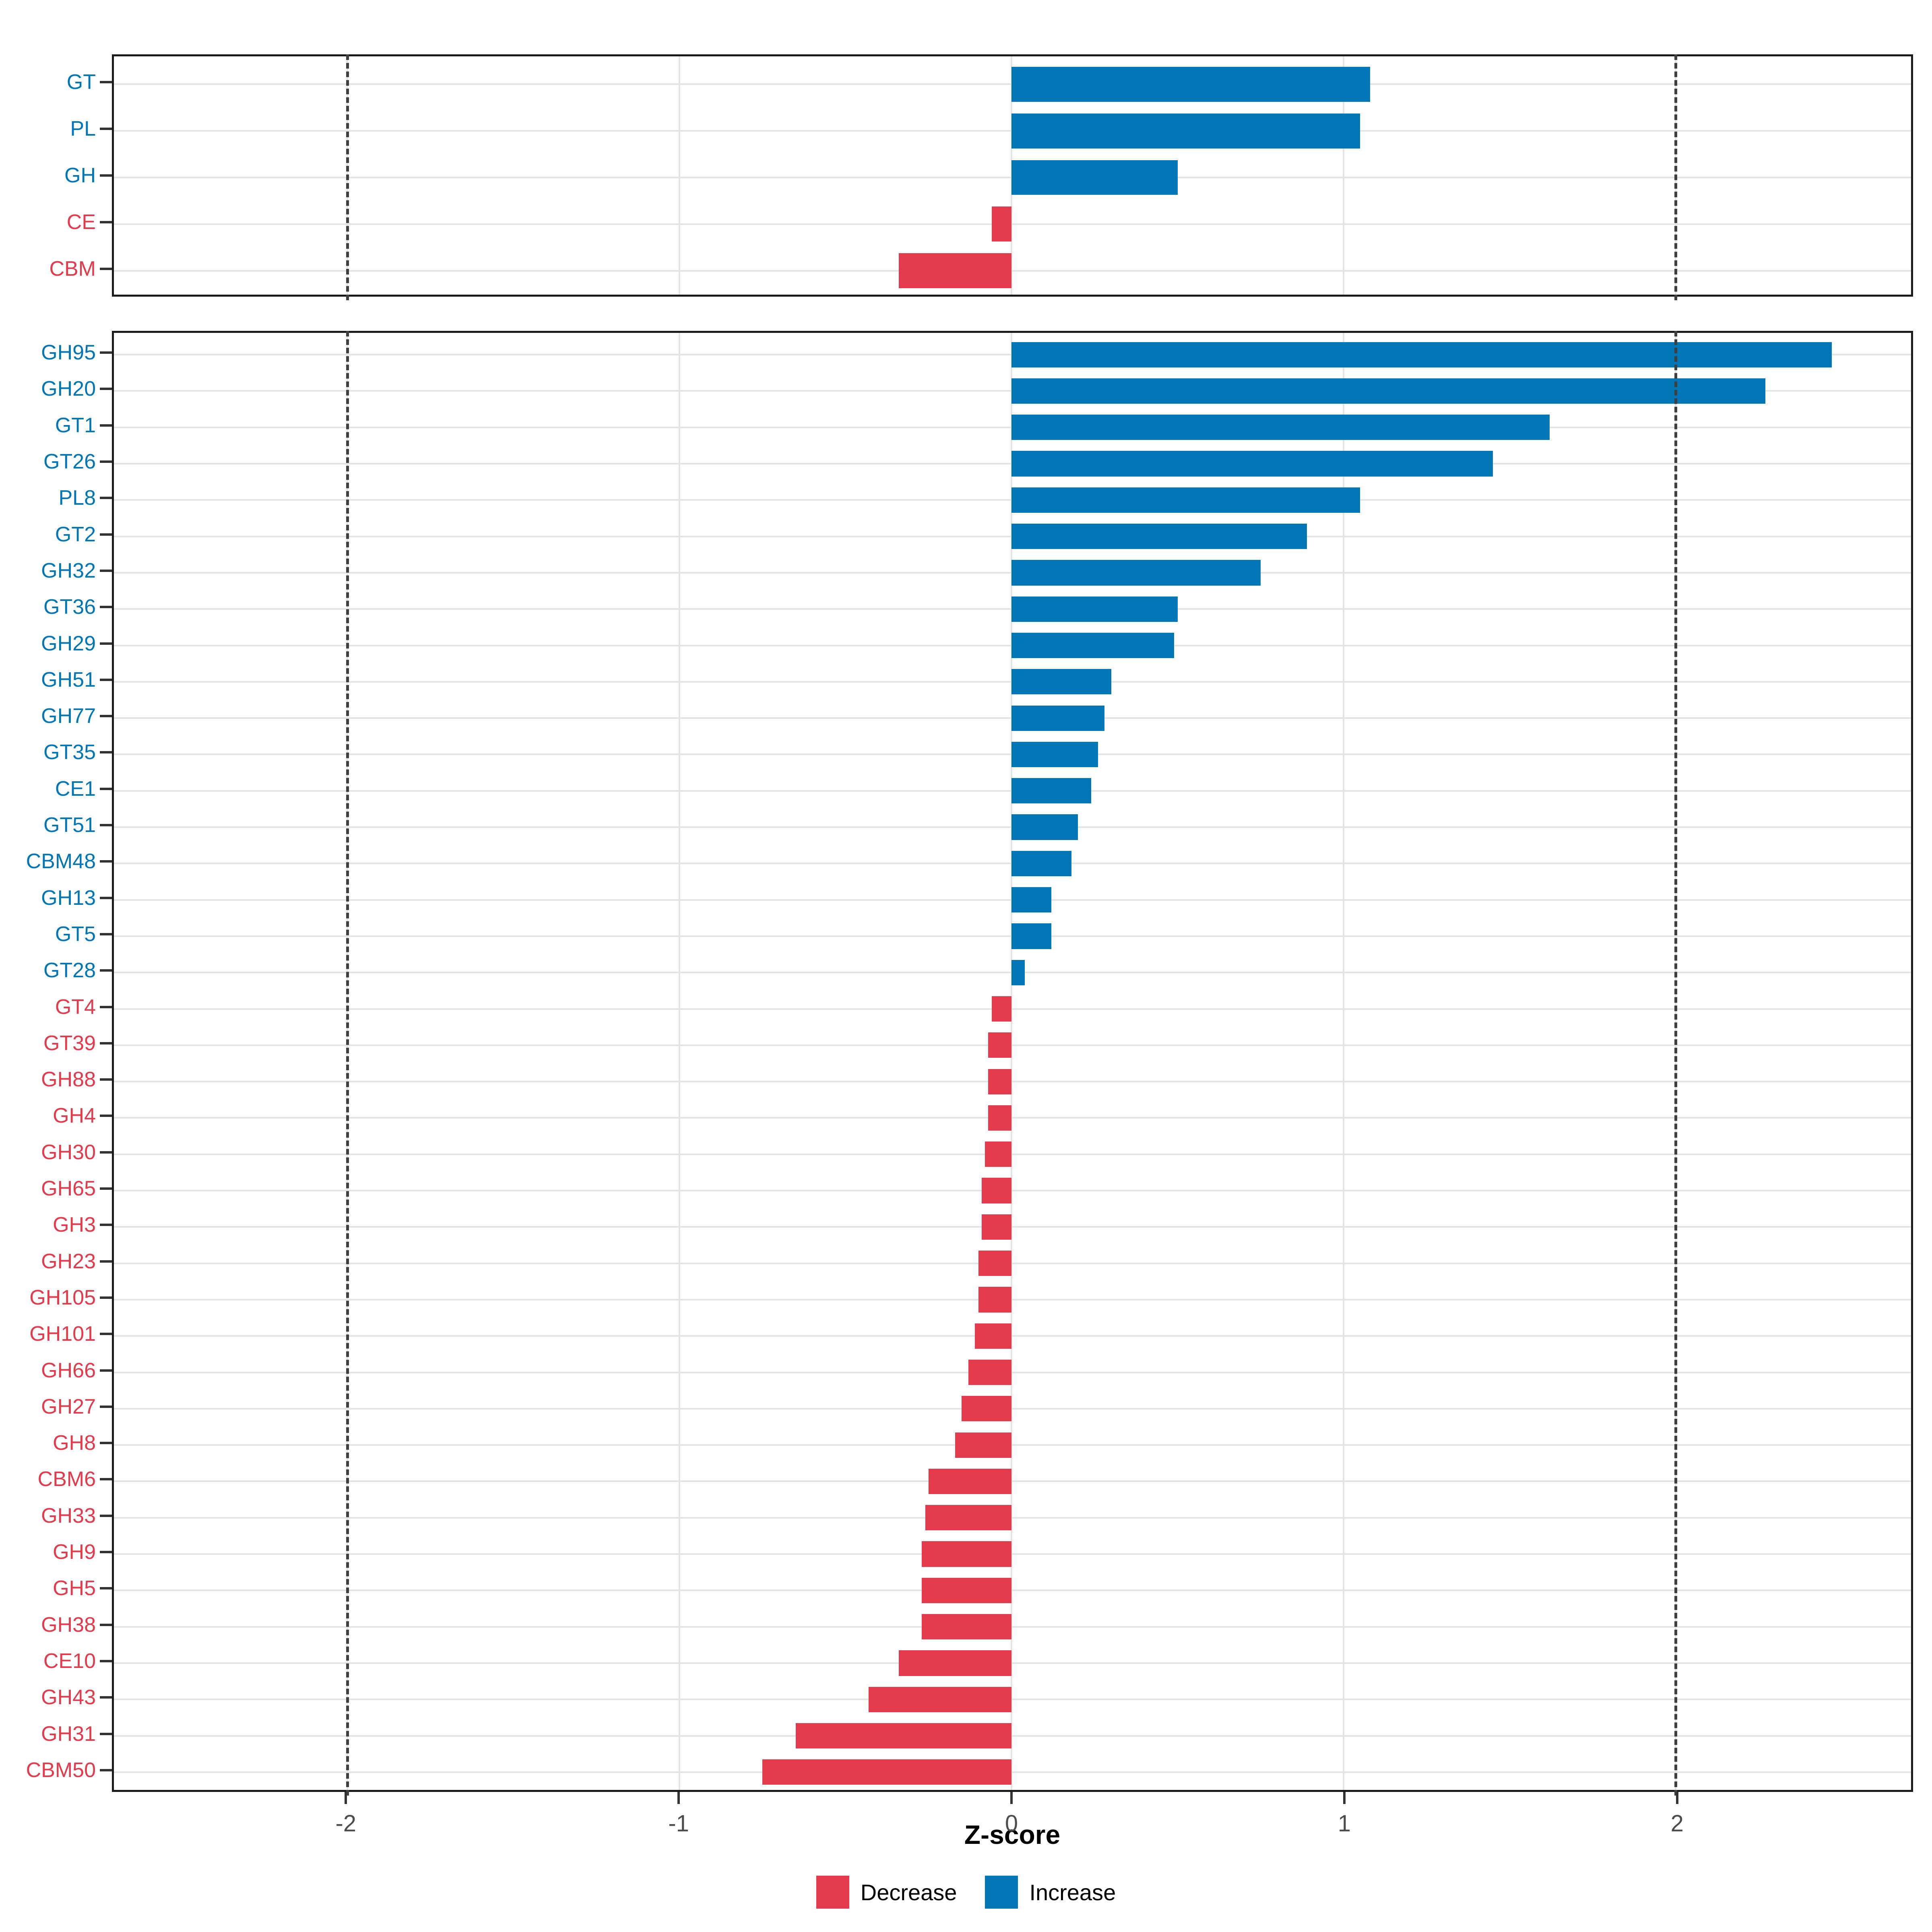 This screenshot has height=1932, width=1932. I want to click on bar-GH20, so click(1388, 391).